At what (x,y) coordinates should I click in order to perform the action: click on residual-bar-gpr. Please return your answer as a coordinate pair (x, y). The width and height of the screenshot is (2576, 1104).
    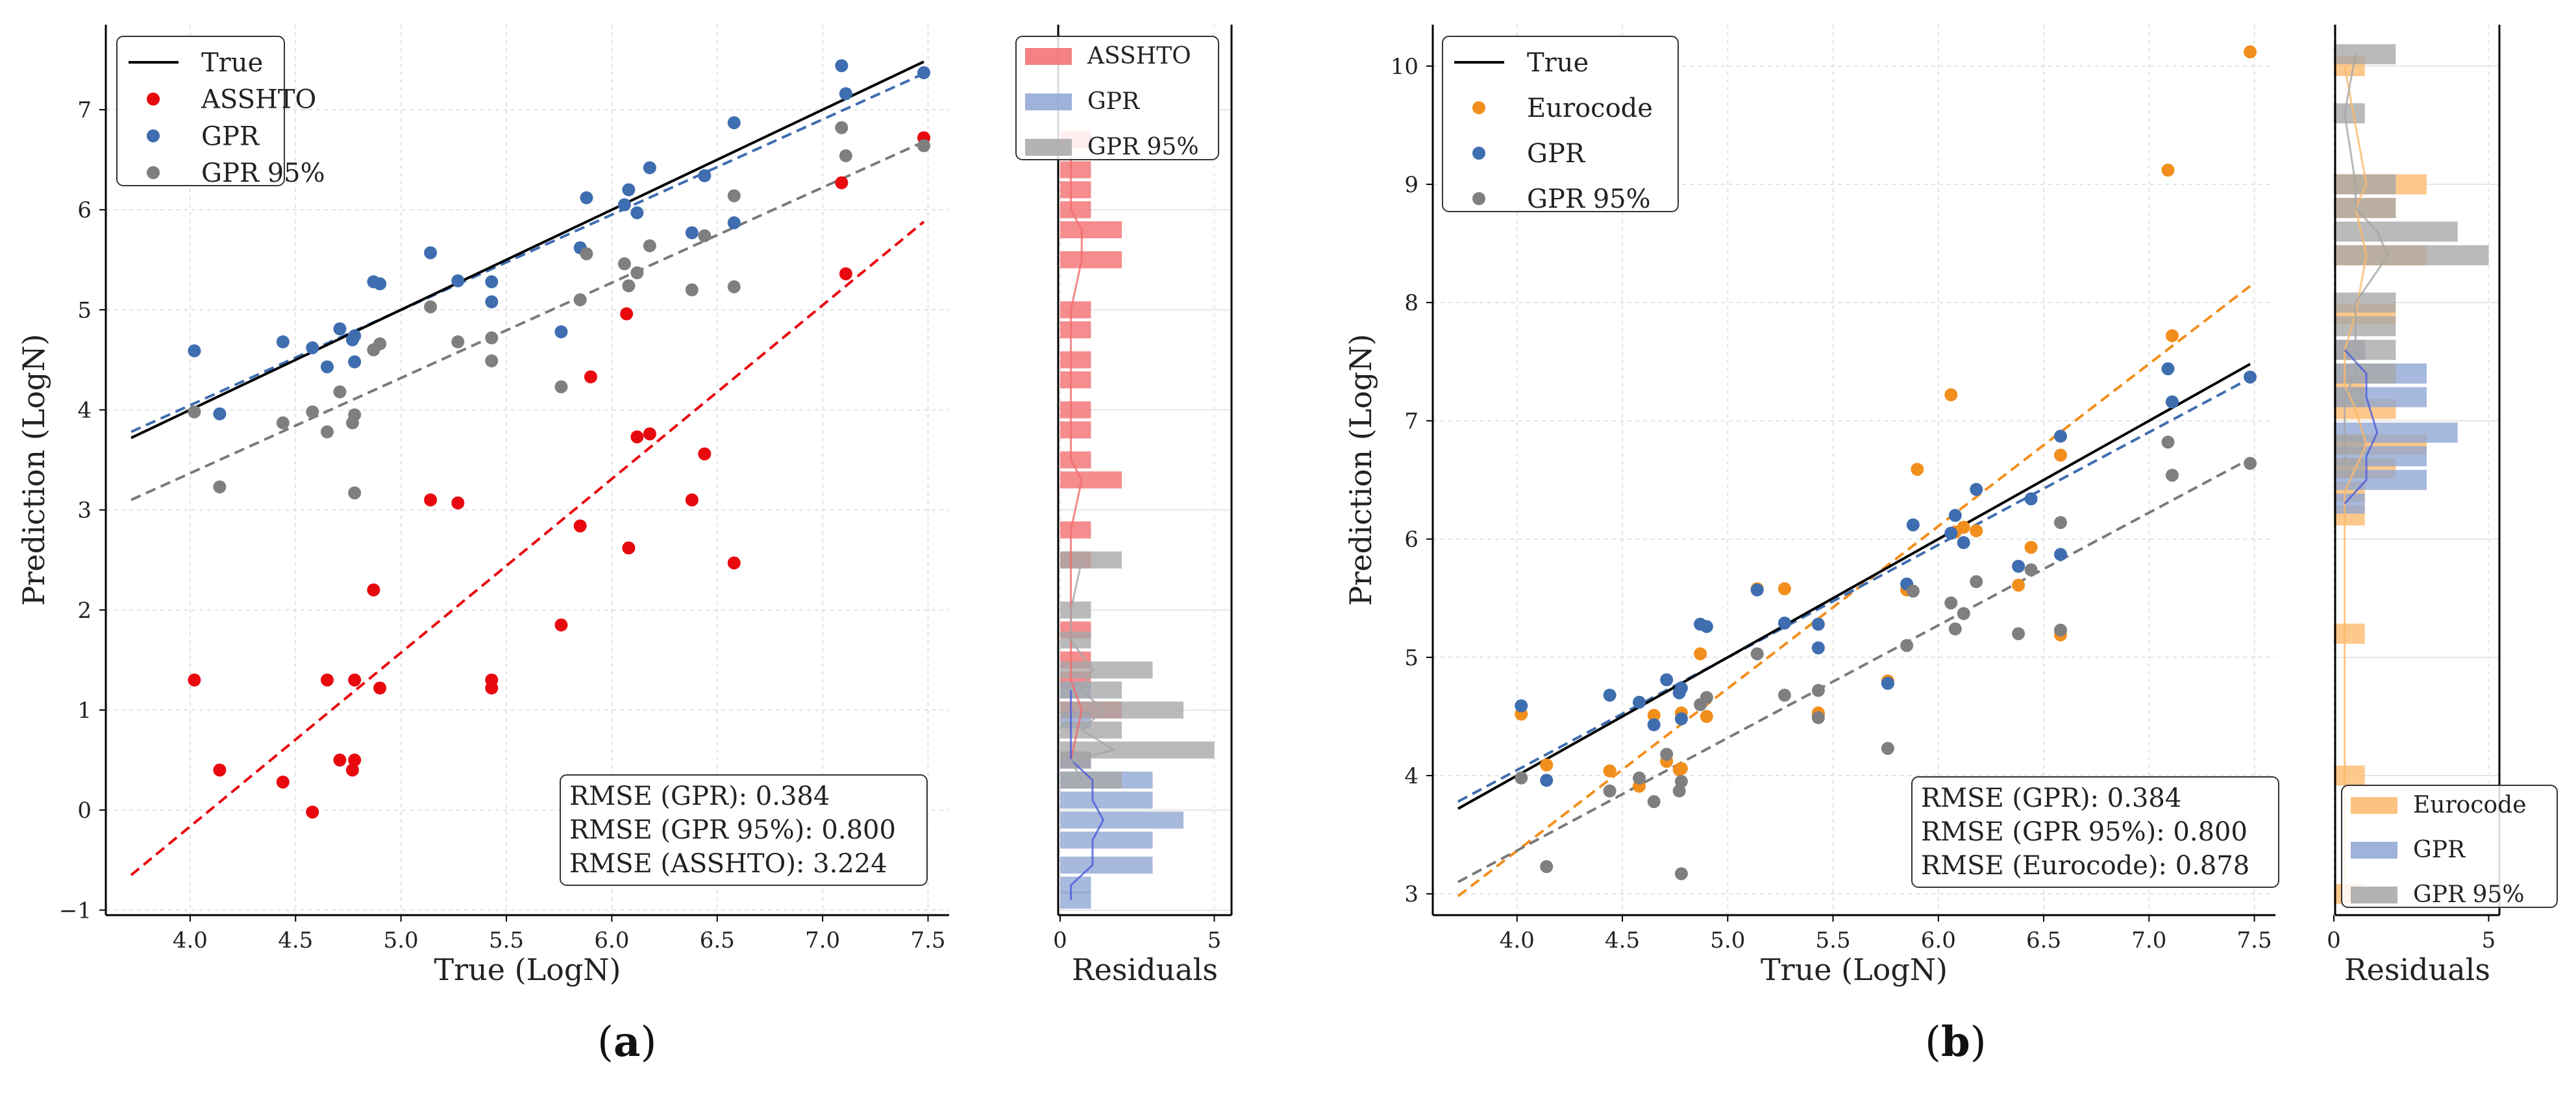
    Looking at the image, I should click on (1106, 800).